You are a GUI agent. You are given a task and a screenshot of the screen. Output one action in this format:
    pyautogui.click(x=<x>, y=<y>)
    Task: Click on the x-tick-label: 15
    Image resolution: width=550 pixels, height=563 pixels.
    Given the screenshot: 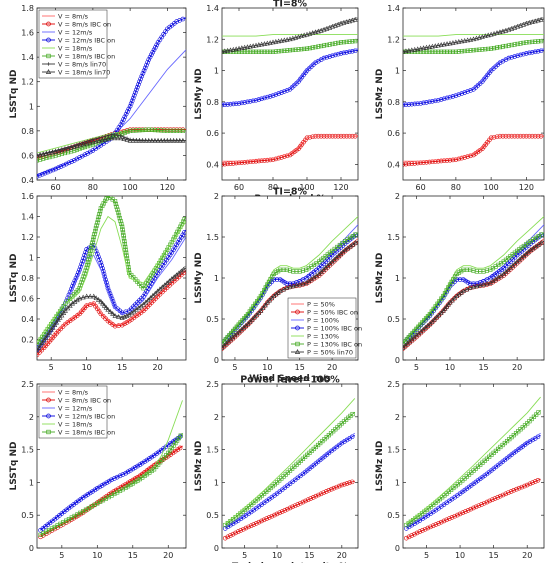 What is the action you would take?
    pyautogui.click(x=309, y=555)
    